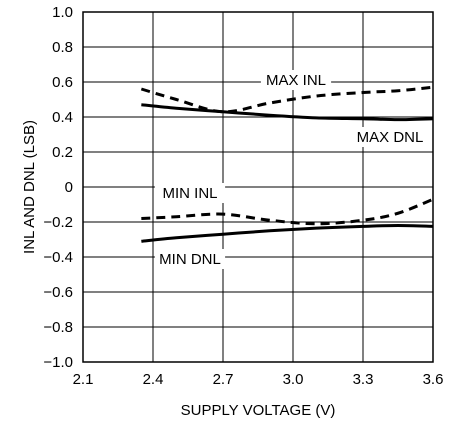 The height and width of the screenshot is (423, 461). I want to click on annotation-max-inl: MAX INL, so click(296, 80).